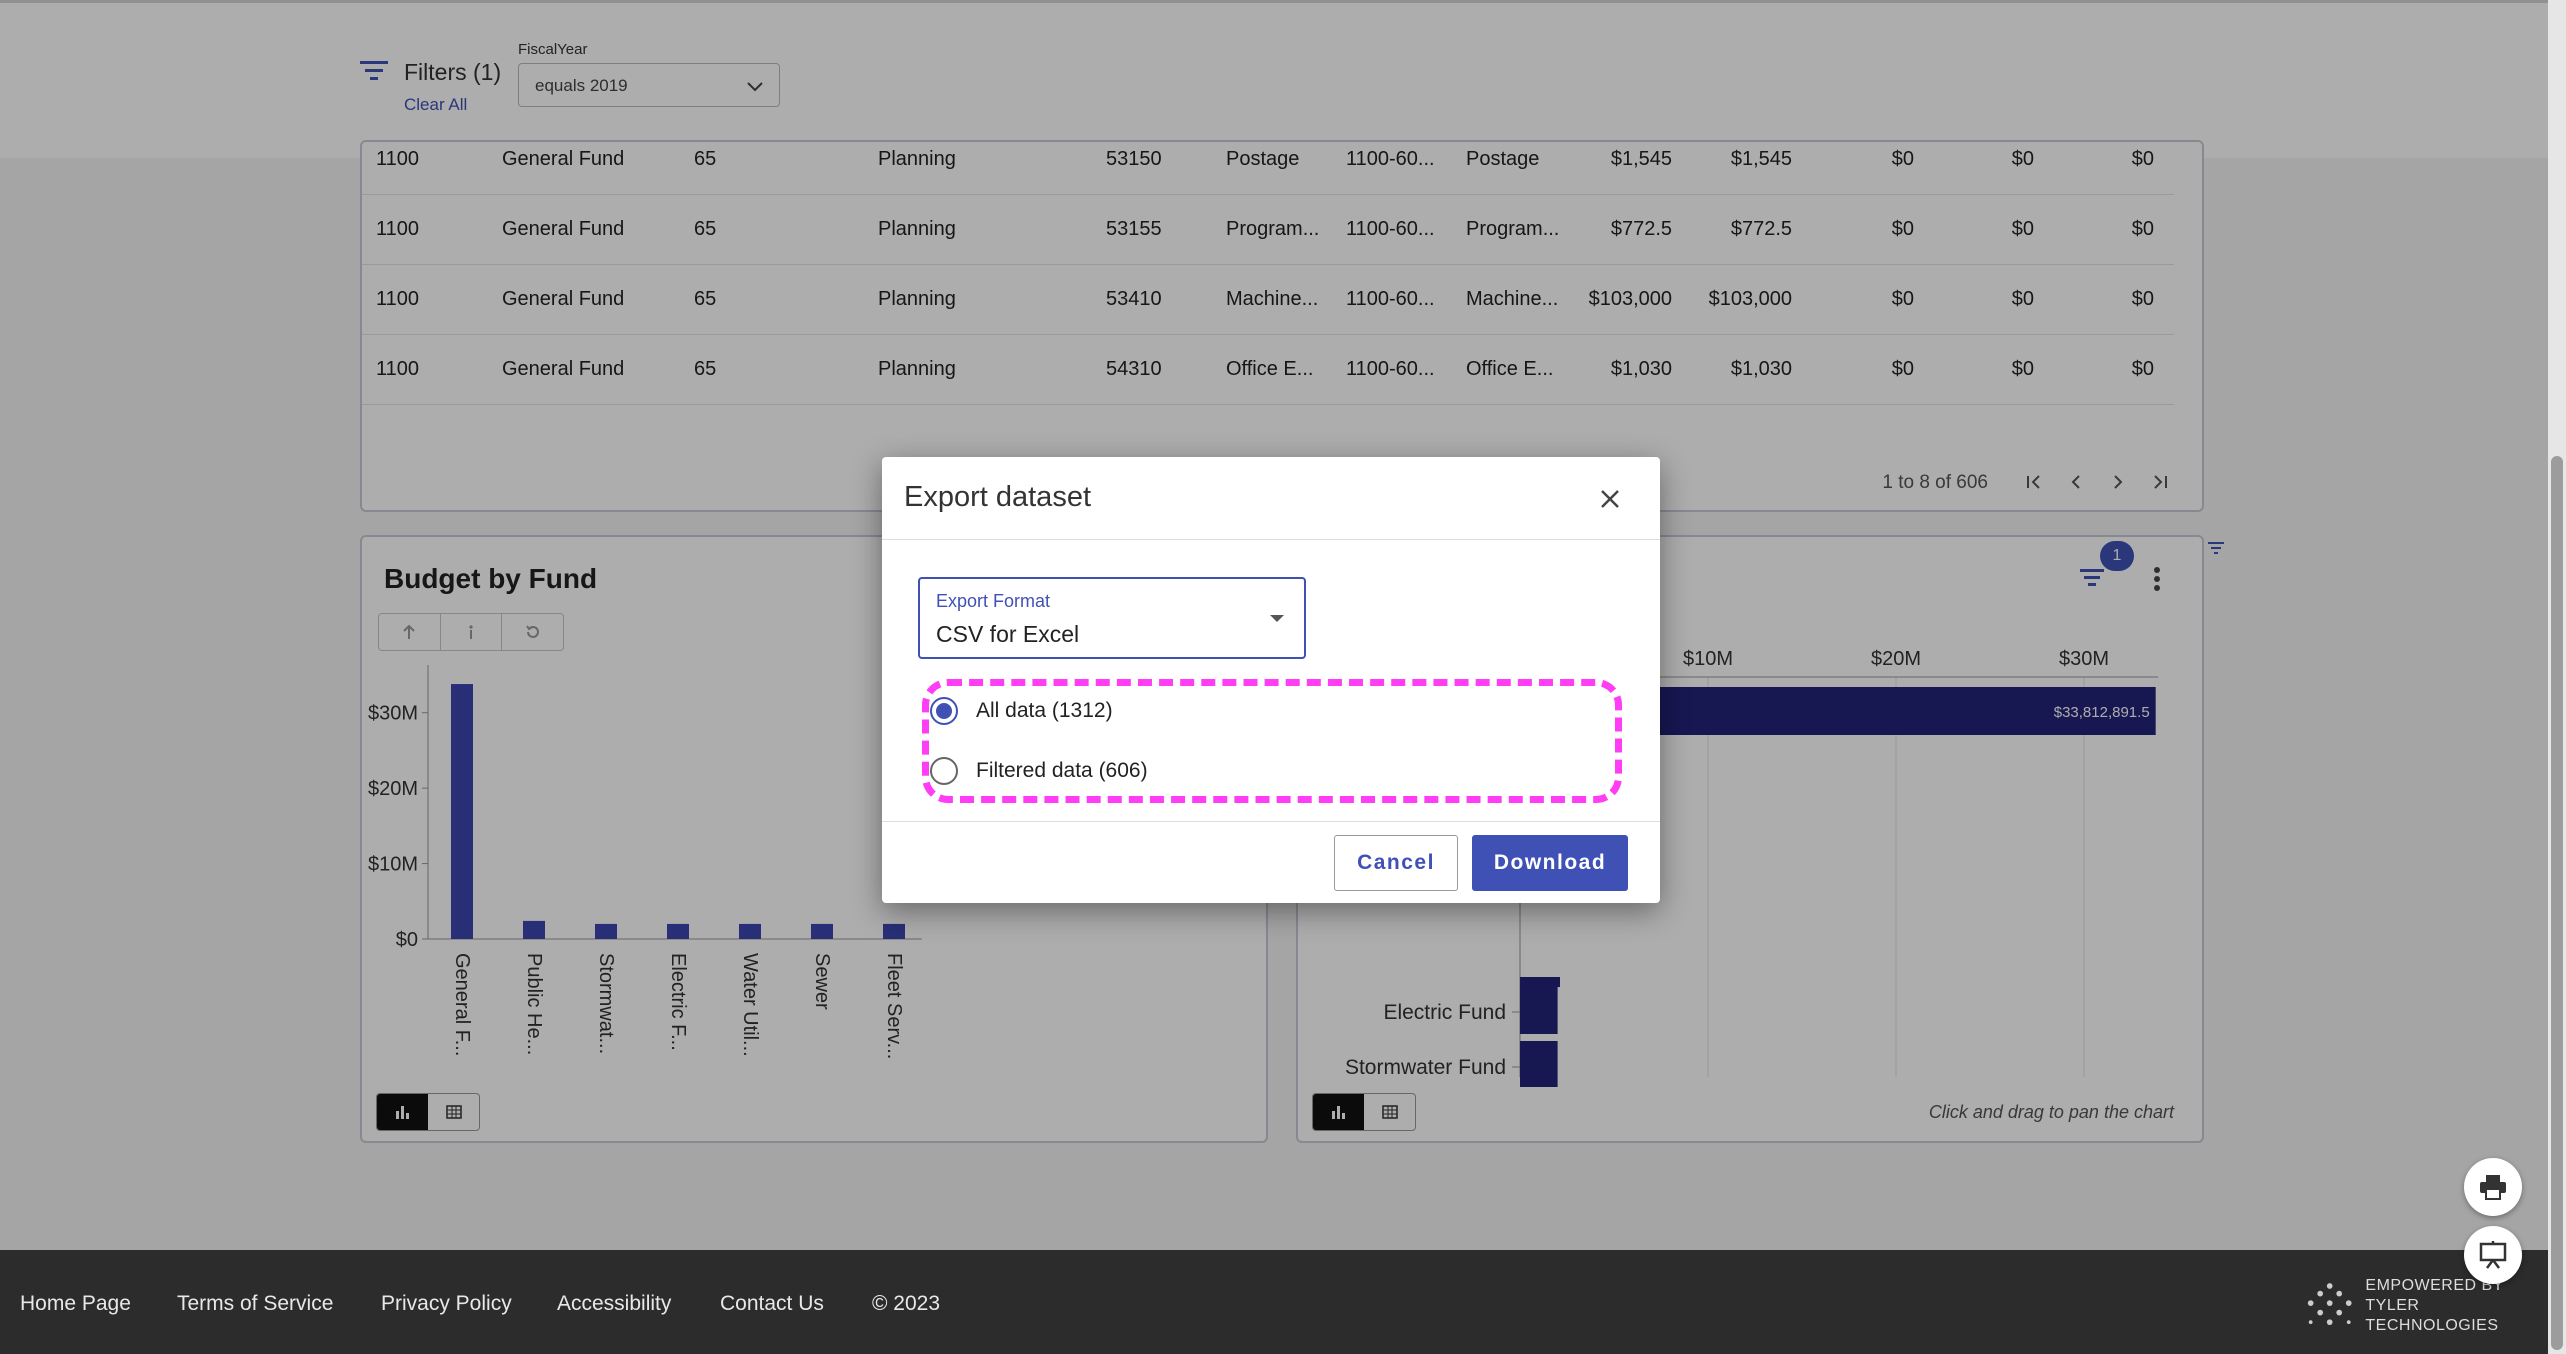 The height and width of the screenshot is (1354, 2566). Describe the element at coordinates (393, 714) in the screenshot. I see `y-tick-label: $30M` at that location.